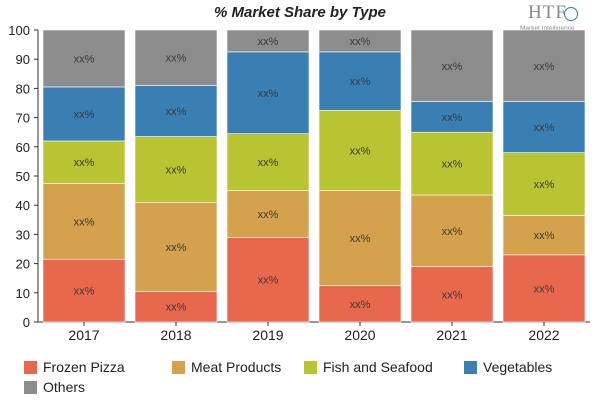 This screenshot has height=400, width=600. Describe the element at coordinates (547, 28) in the screenshot. I see `logo-subtitle: Market Intelligence` at that location.